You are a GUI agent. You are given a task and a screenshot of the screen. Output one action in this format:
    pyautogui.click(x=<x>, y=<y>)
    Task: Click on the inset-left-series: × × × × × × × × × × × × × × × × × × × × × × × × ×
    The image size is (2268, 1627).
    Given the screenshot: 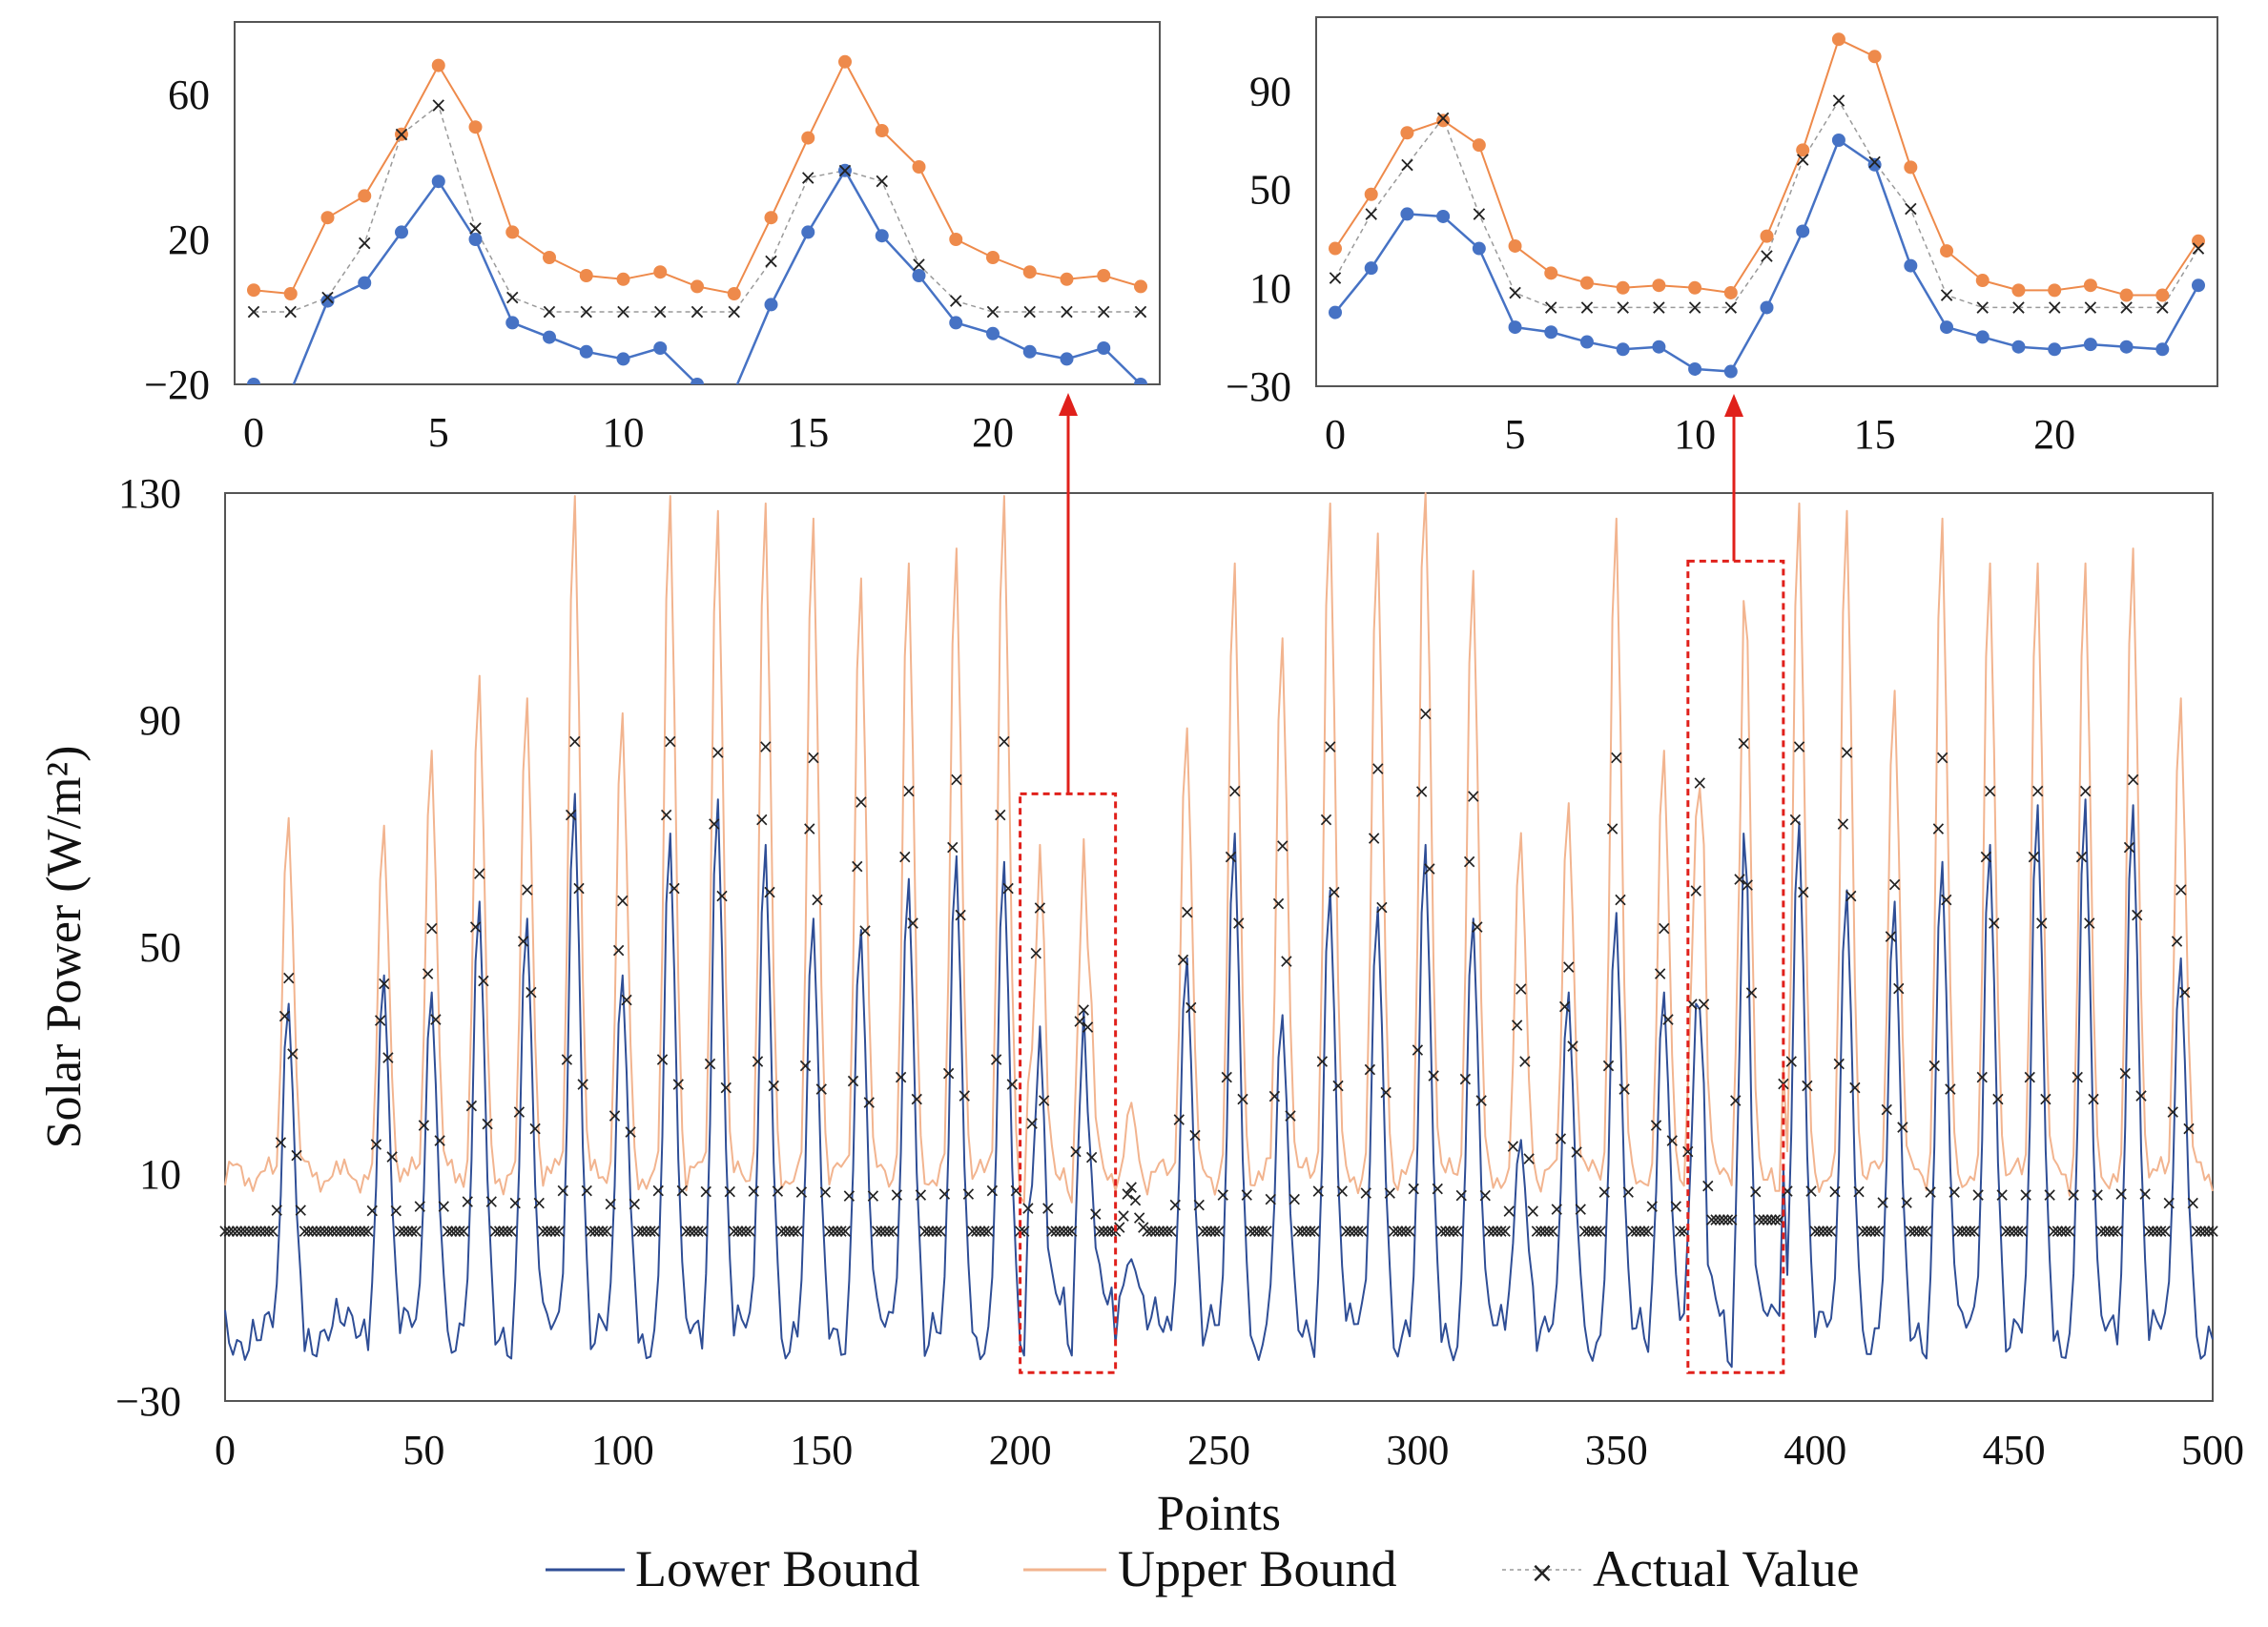 What is the action you would take?
    pyautogui.click(x=697, y=219)
    